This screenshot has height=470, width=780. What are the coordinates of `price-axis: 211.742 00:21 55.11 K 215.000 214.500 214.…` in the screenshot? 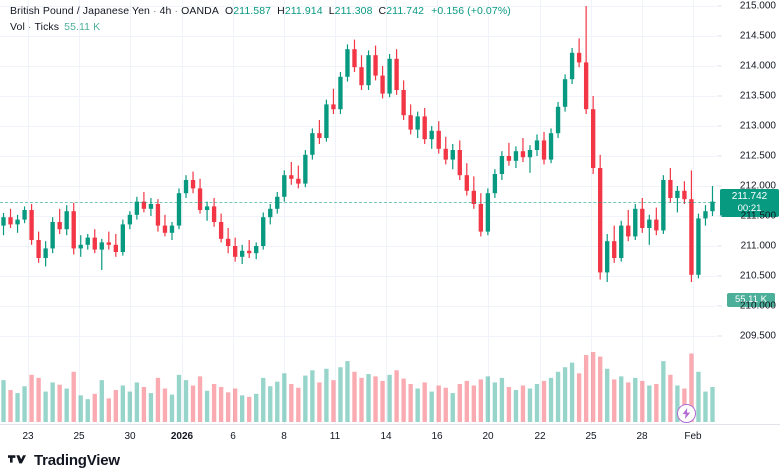 It's located at (748, 212).